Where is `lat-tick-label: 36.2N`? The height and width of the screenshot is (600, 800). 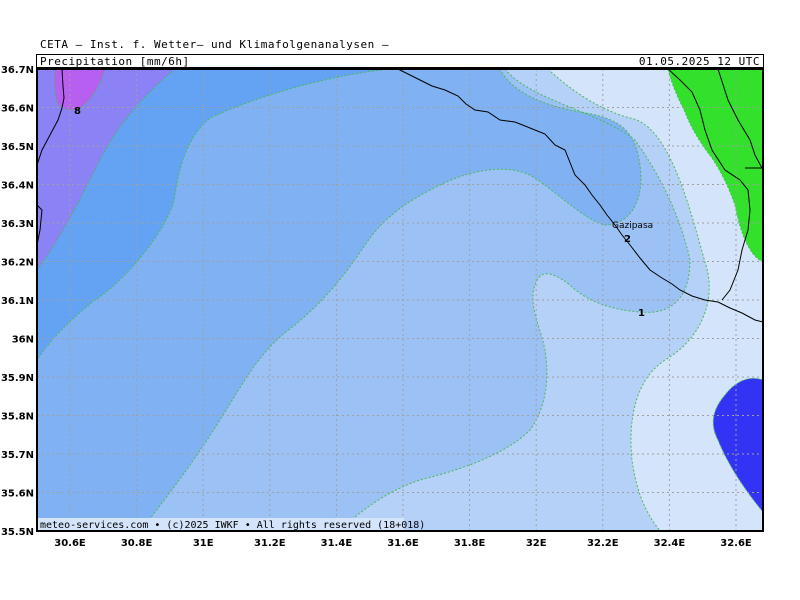
lat-tick-label: 36.2N is located at coordinates (17, 263).